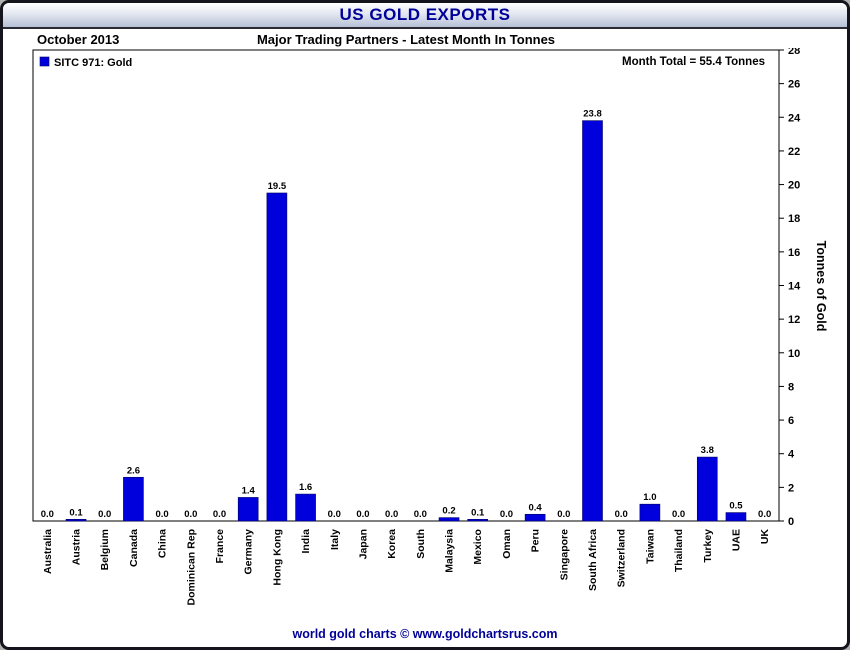 The image size is (850, 650). Describe the element at coordinates (536, 540) in the screenshot. I see `x-category-label: Peru` at that location.